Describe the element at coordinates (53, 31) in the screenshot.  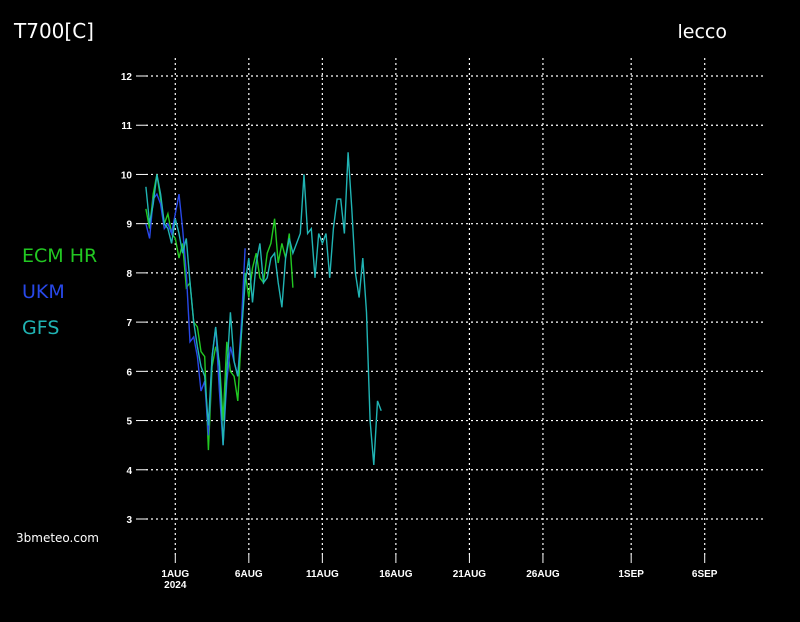
I see `chart-title: T700[C]` at that location.